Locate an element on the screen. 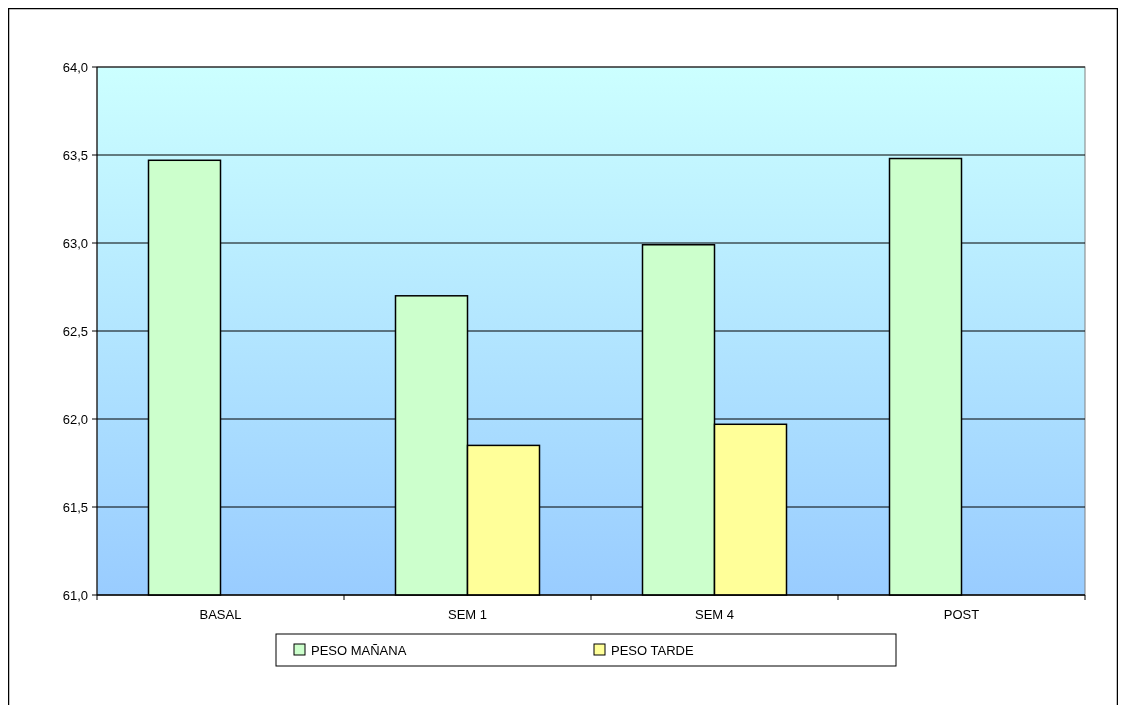 The image size is (1126, 713). legend-label: PESO MAÑANA is located at coordinates (359, 650).